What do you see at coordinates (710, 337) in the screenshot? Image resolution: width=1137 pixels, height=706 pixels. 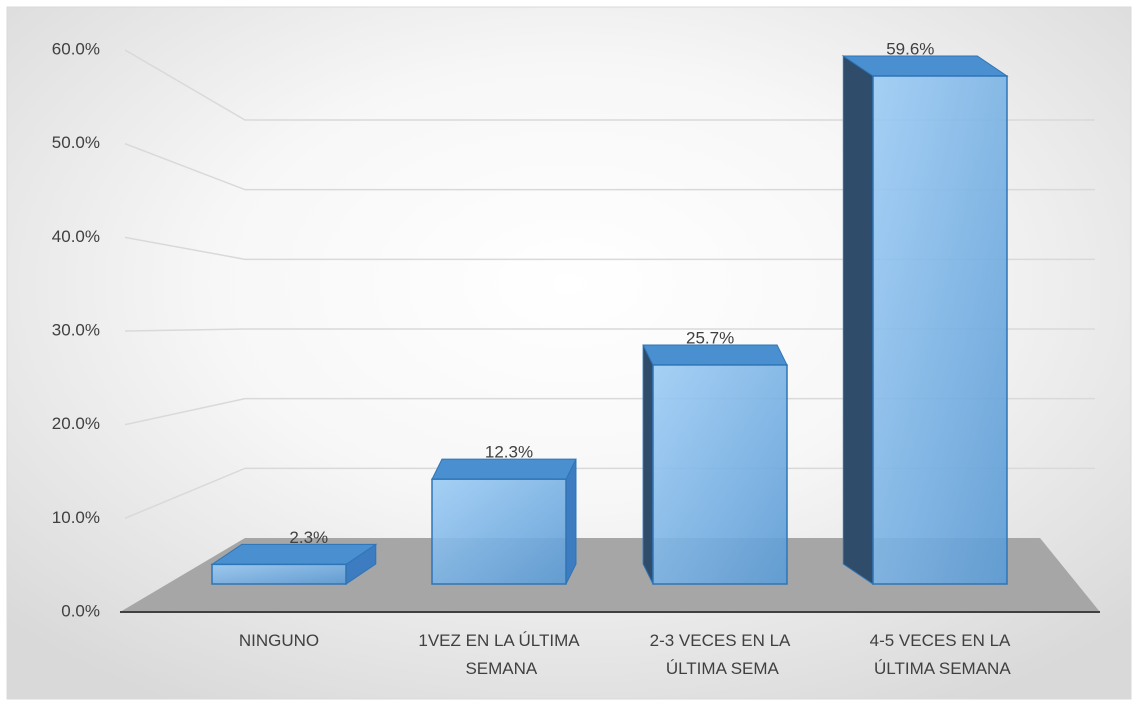 I see `data-label: 25.7%` at bounding box center [710, 337].